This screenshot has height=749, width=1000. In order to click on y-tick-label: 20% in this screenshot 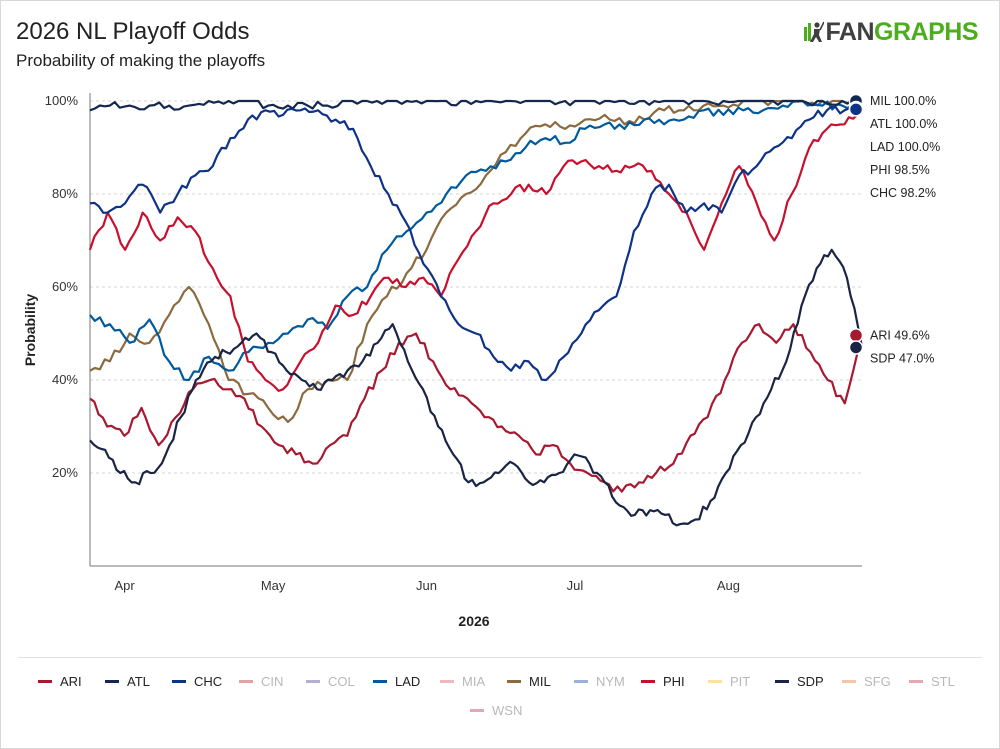, I will do `click(65, 472)`.